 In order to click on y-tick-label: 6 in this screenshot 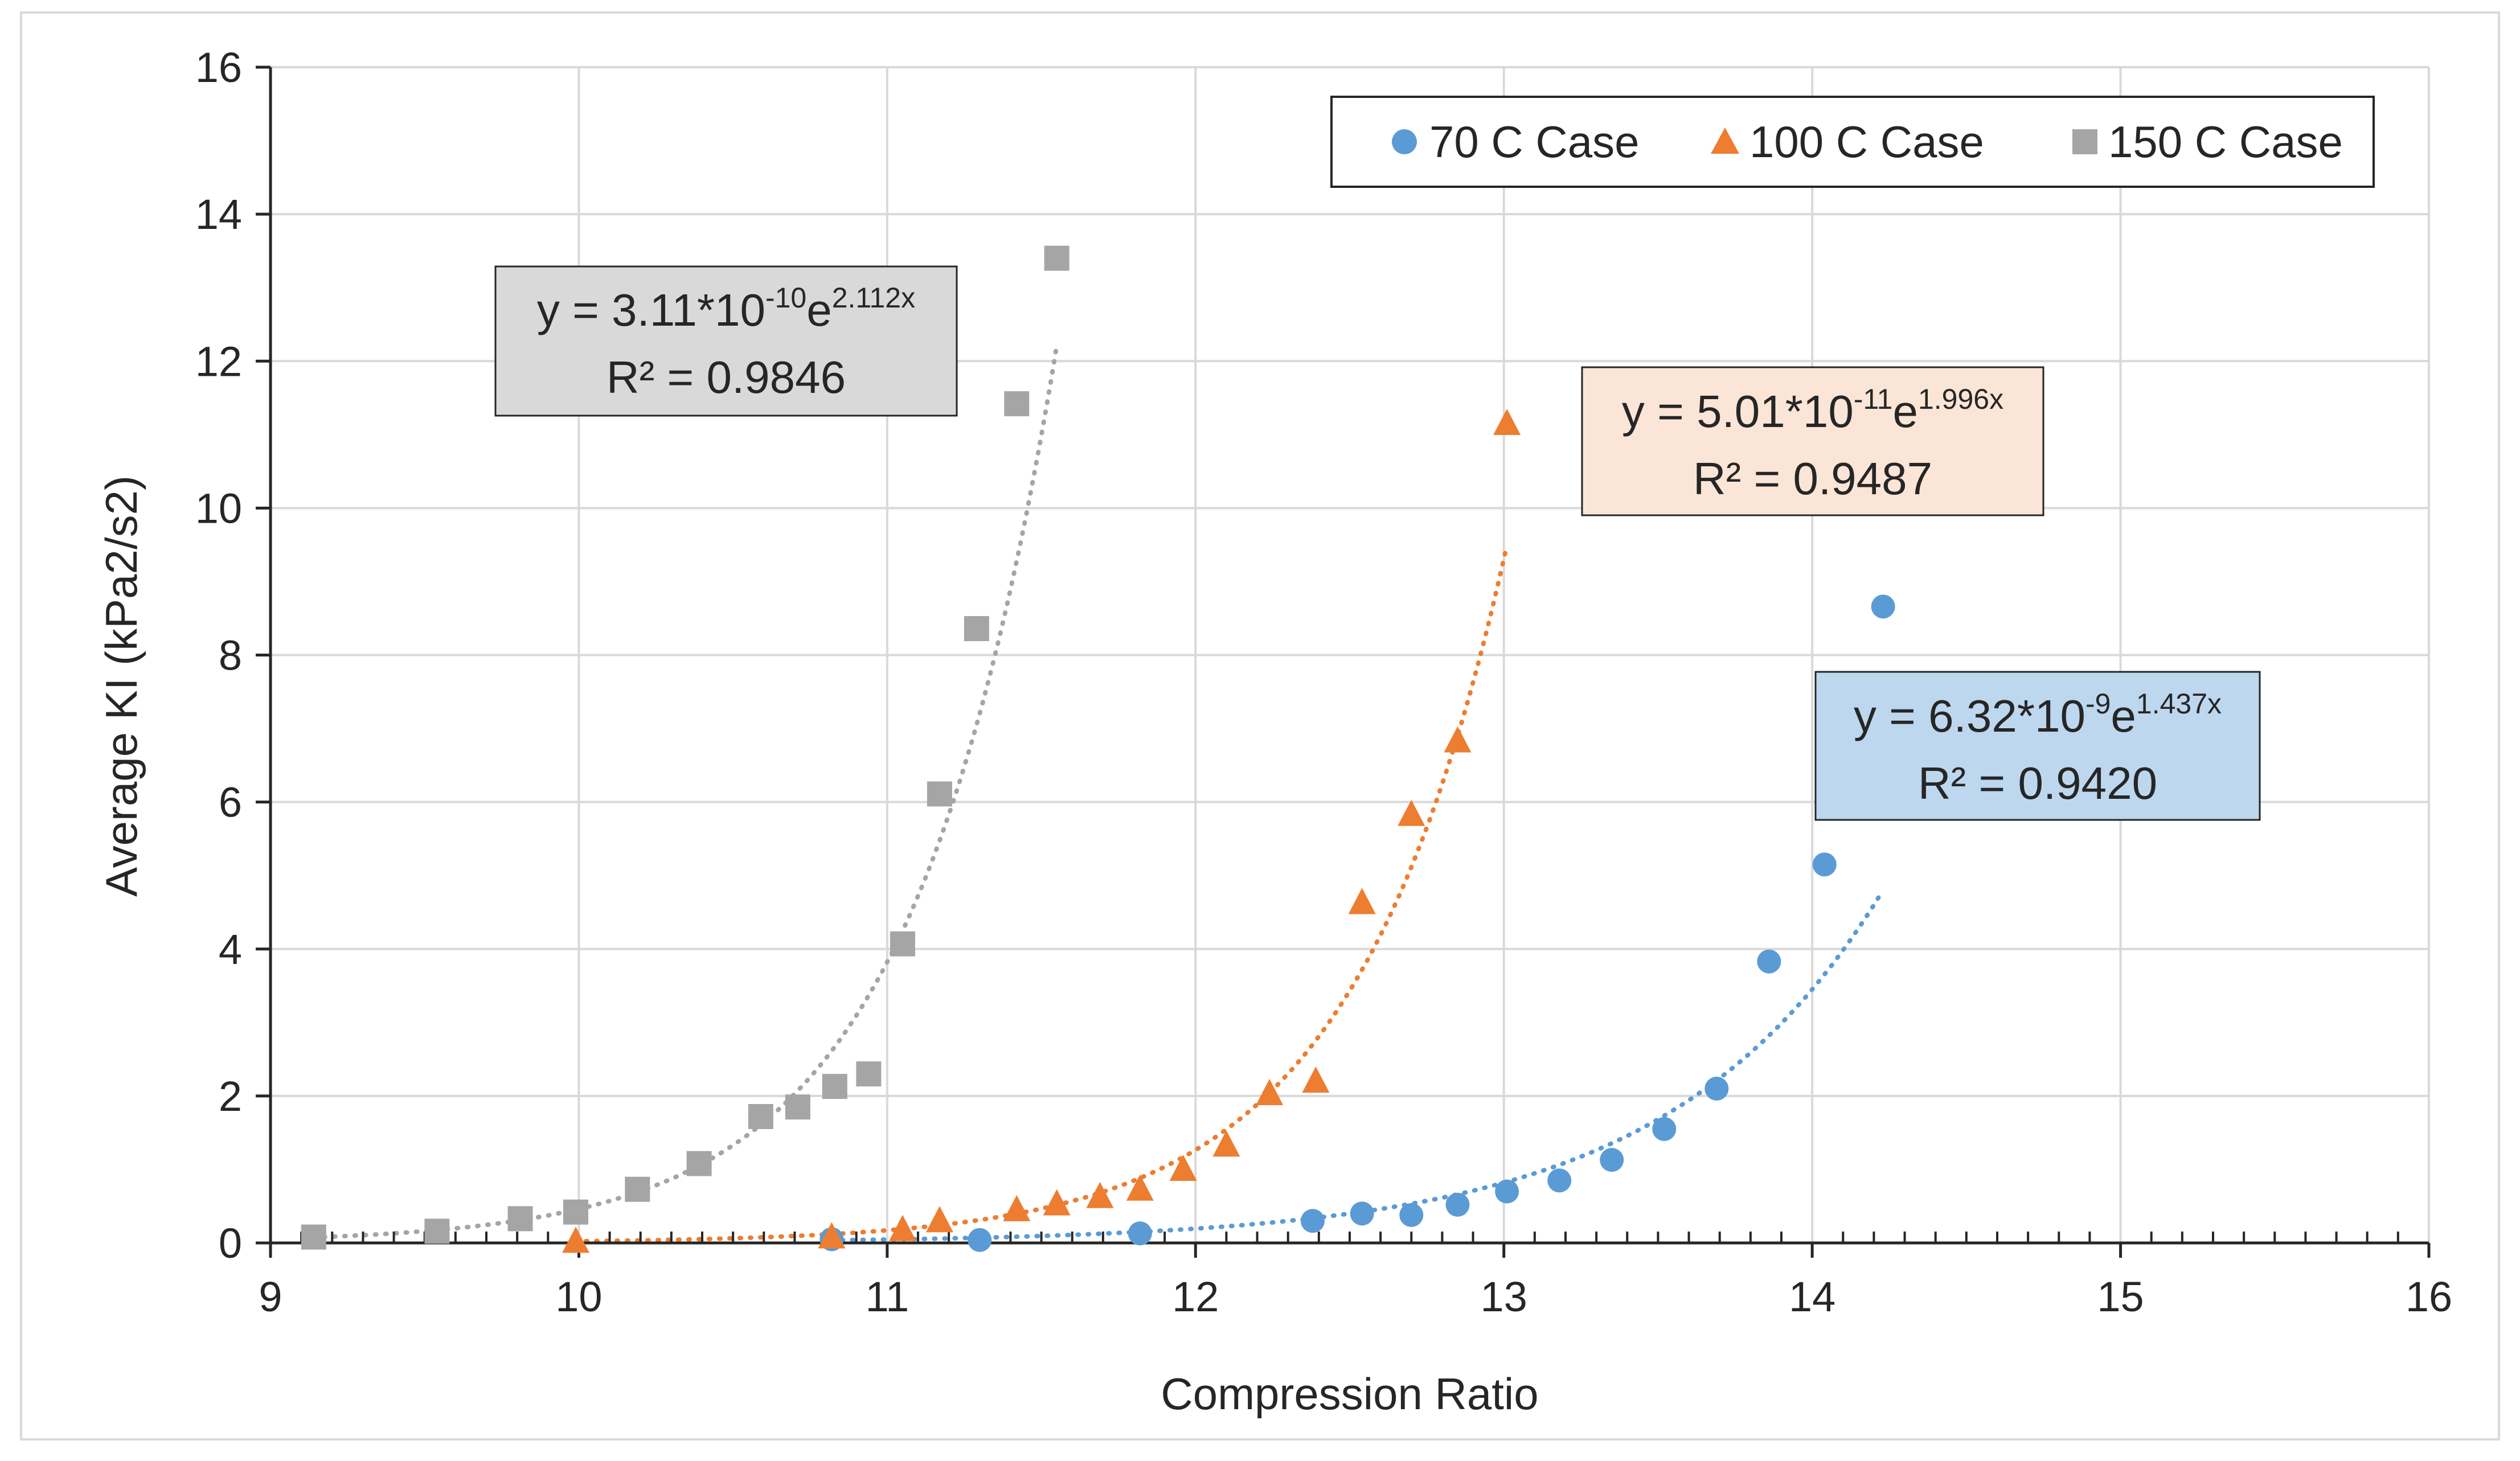, I will do `click(230, 802)`.